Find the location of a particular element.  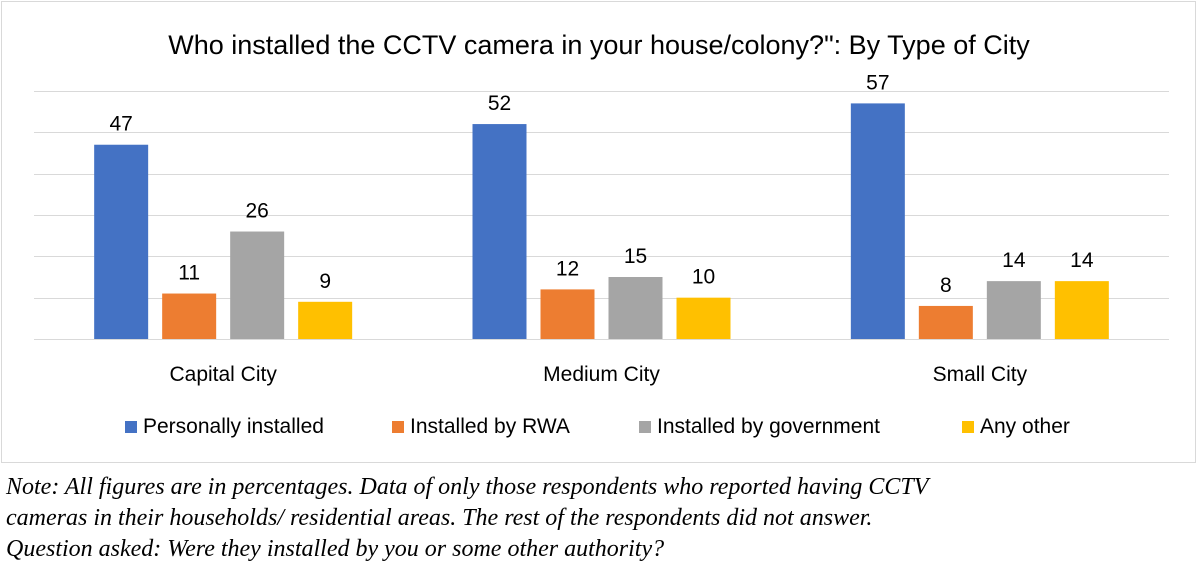

category-label: Small City is located at coordinates (980, 374).